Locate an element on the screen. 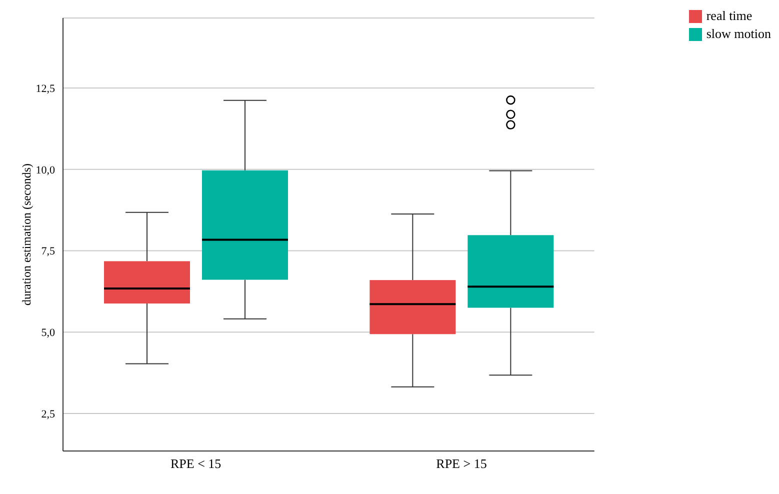  x-tick-label: RPE < 15 is located at coordinates (196, 464).